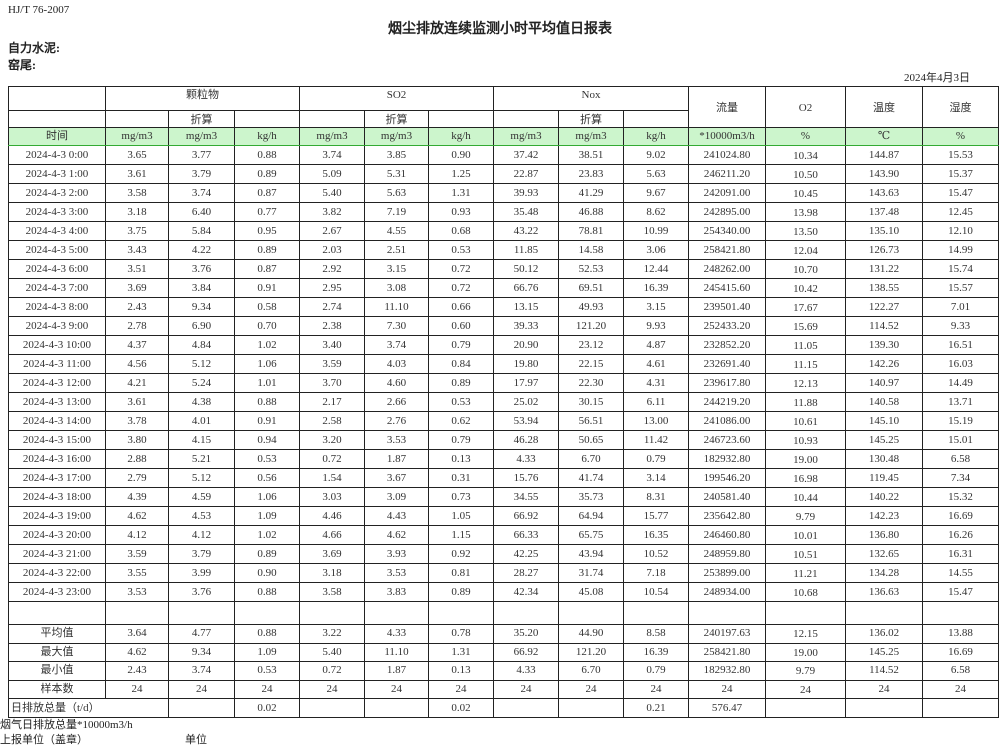 This screenshot has height=749, width=1000. I want to click on value-cell: 246460.80, so click(727, 535).